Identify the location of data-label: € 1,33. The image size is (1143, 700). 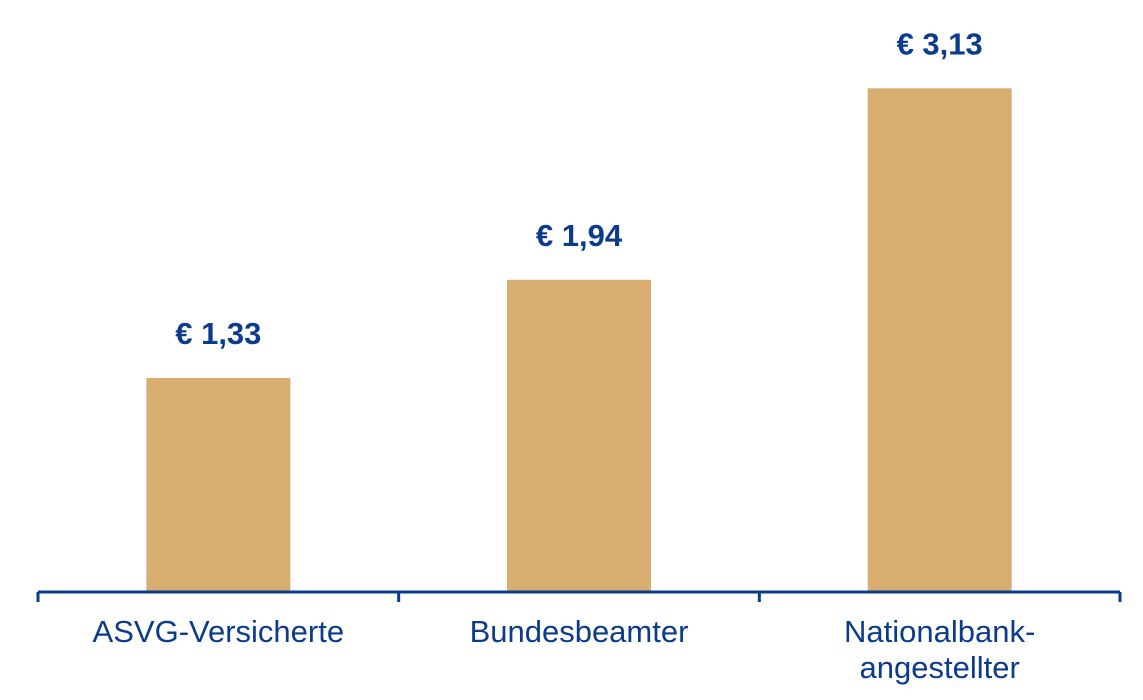
(218, 333).